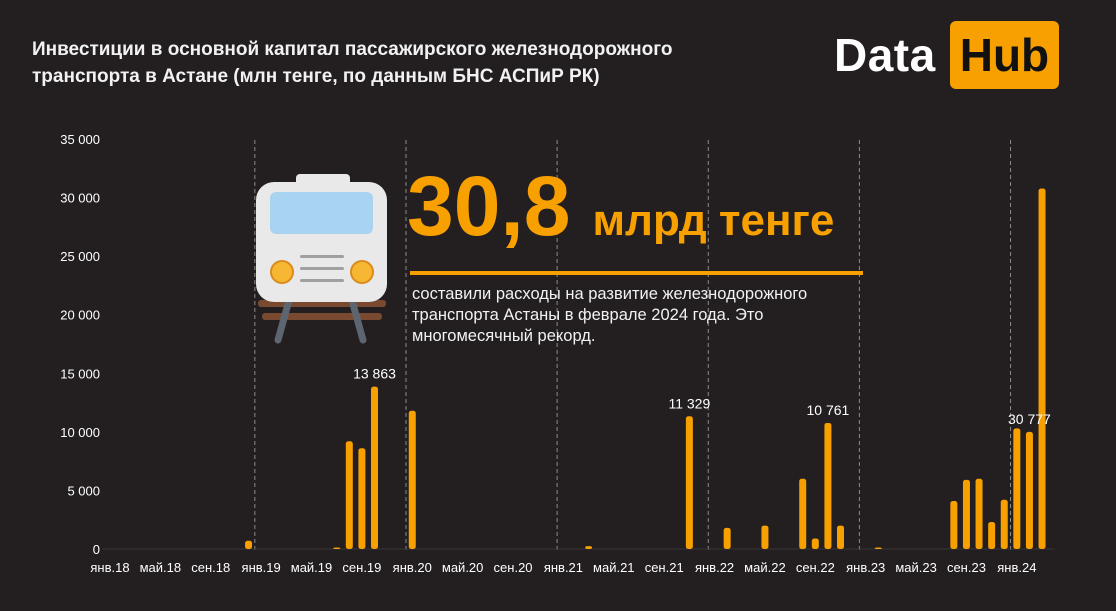 The width and height of the screenshot is (1116, 611). What do you see at coordinates (80, 432) in the screenshot?
I see `y-tick-label: 10 000` at bounding box center [80, 432].